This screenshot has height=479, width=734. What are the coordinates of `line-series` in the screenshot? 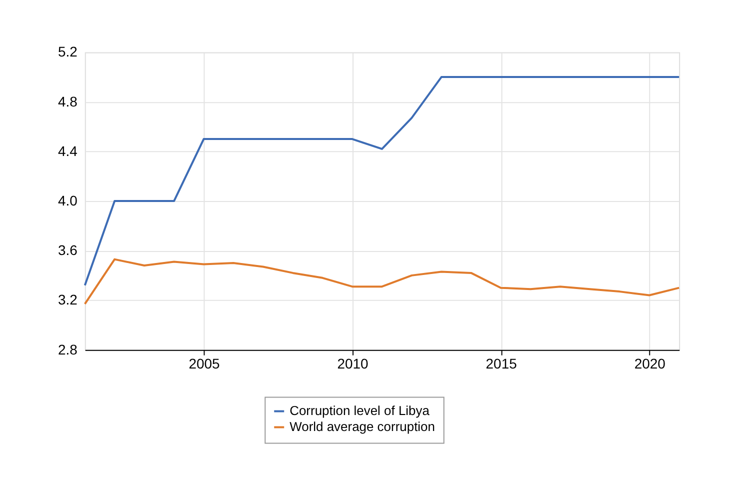 It's located at (382, 281).